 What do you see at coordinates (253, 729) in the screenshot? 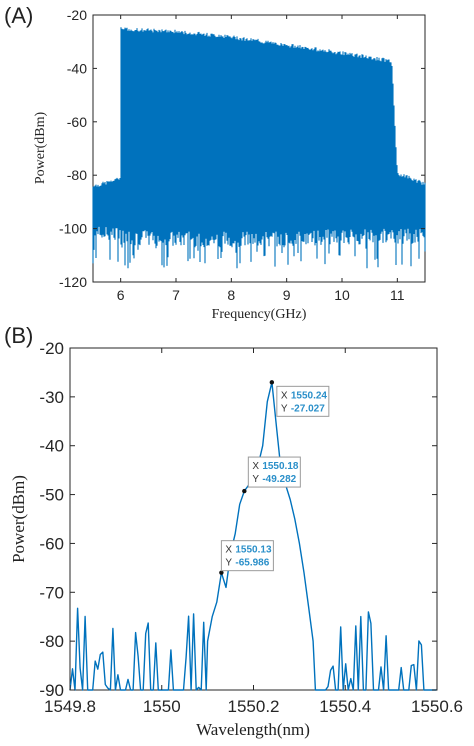
I see `chart-b-xlabel: Wavelength(nm)` at bounding box center [253, 729].